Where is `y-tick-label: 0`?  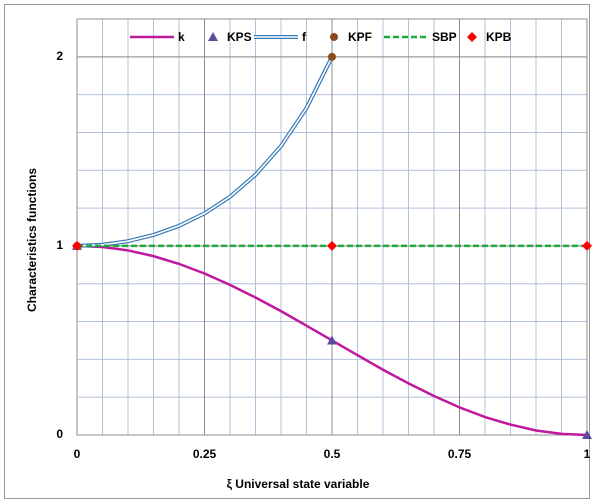 y-tick-label: 0 is located at coordinates (59, 434).